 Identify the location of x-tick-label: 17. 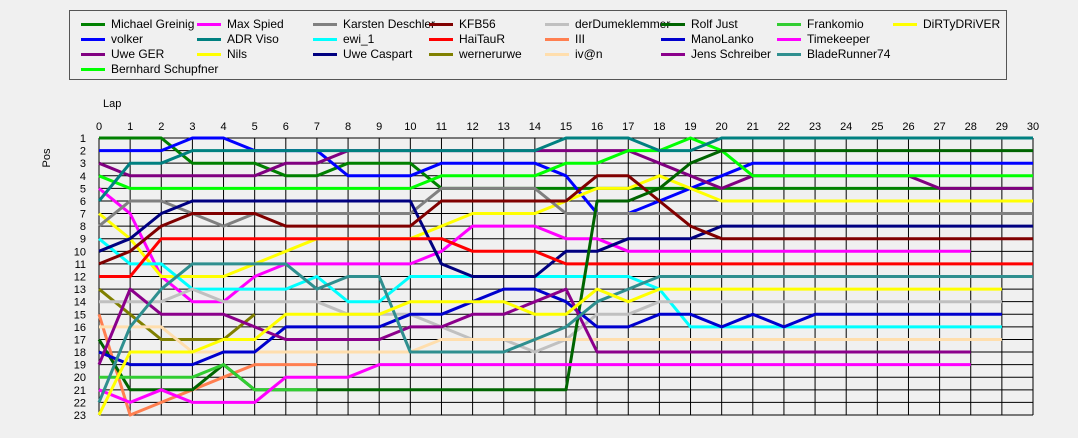
(628, 127).